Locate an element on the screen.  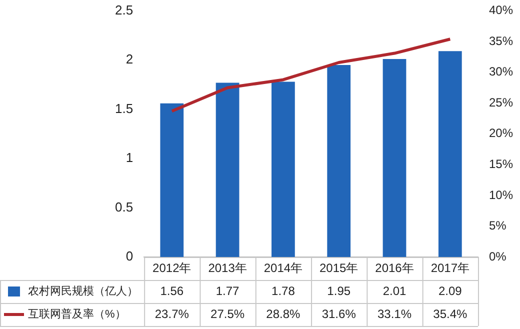
y-tick-label: 1.5 is located at coordinates (124, 108).